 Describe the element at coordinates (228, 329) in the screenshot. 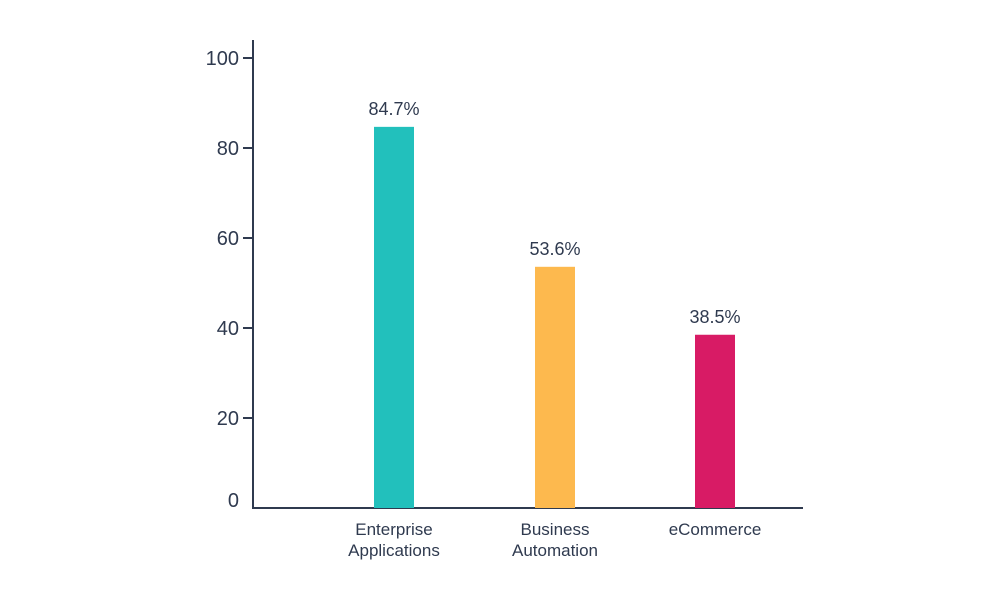

I see `y-tick-label: 40` at that location.